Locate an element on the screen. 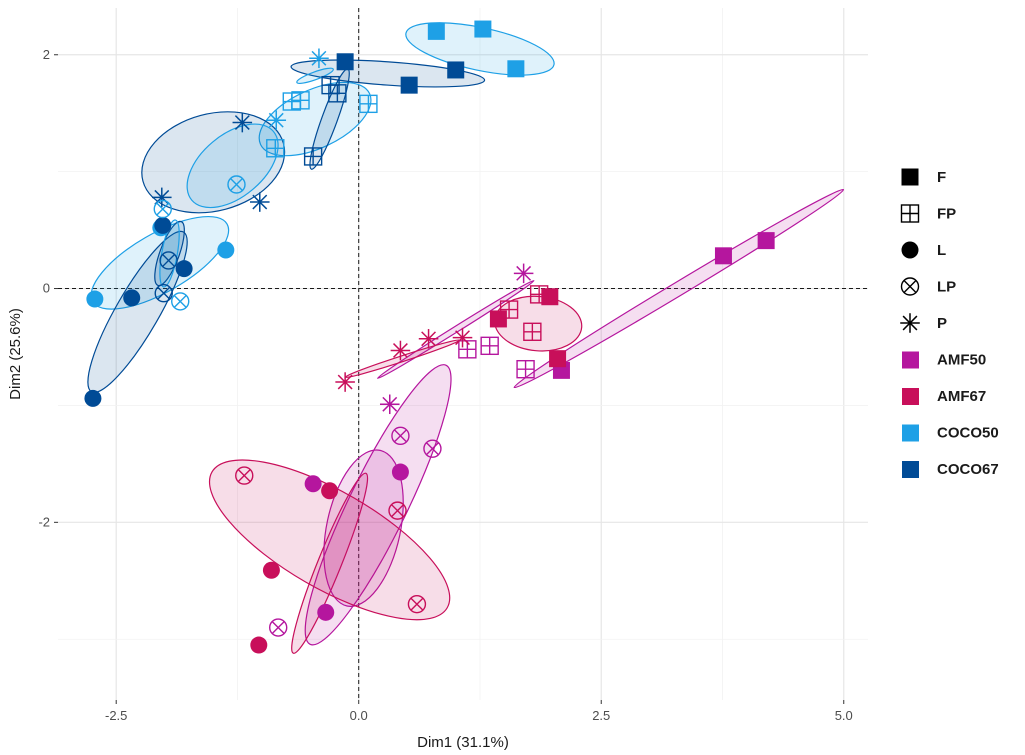  legend-label-l: L is located at coordinates (941, 250).